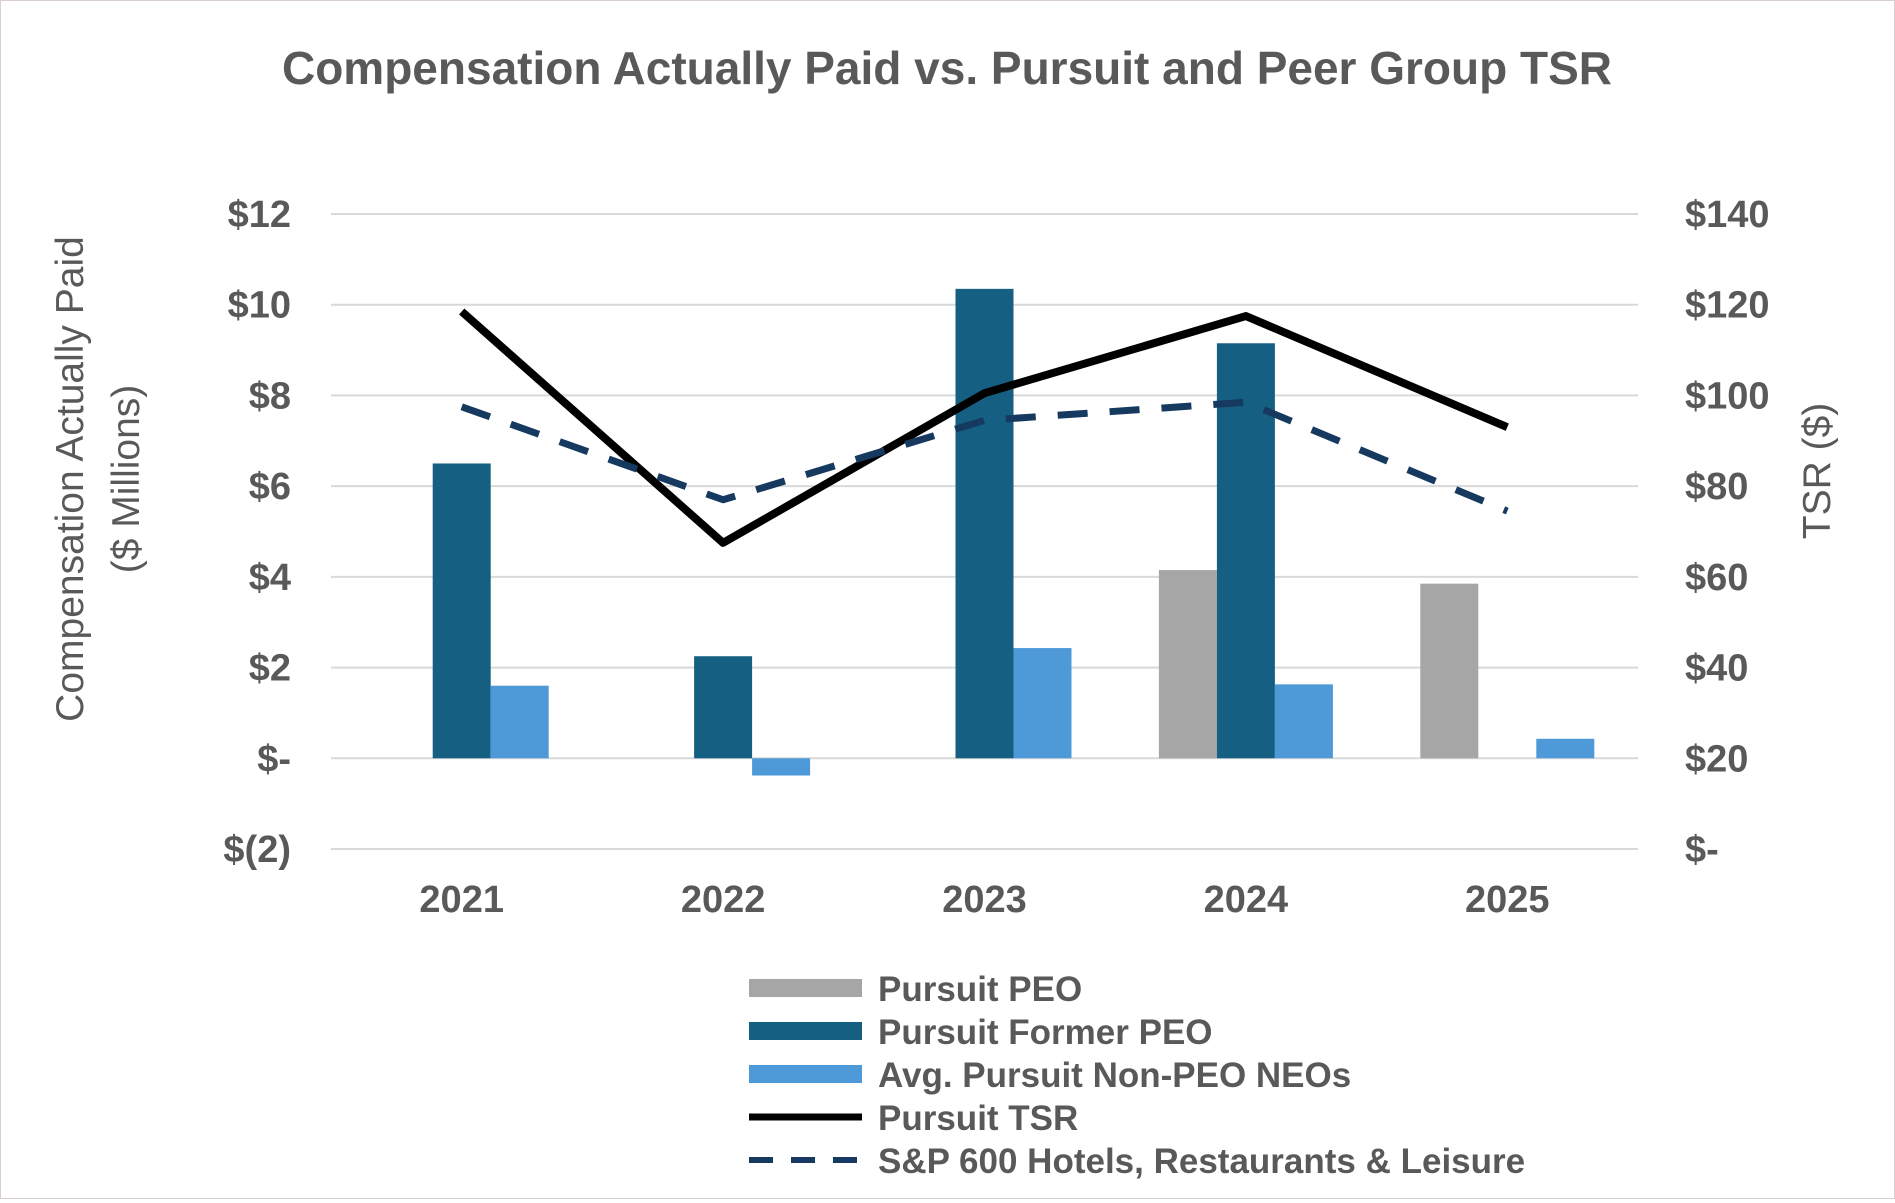  What do you see at coordinates (1817, 471) in the screenshot?
I see `right-axis-title: TSR ($)` at bounding box center [1817, 471].